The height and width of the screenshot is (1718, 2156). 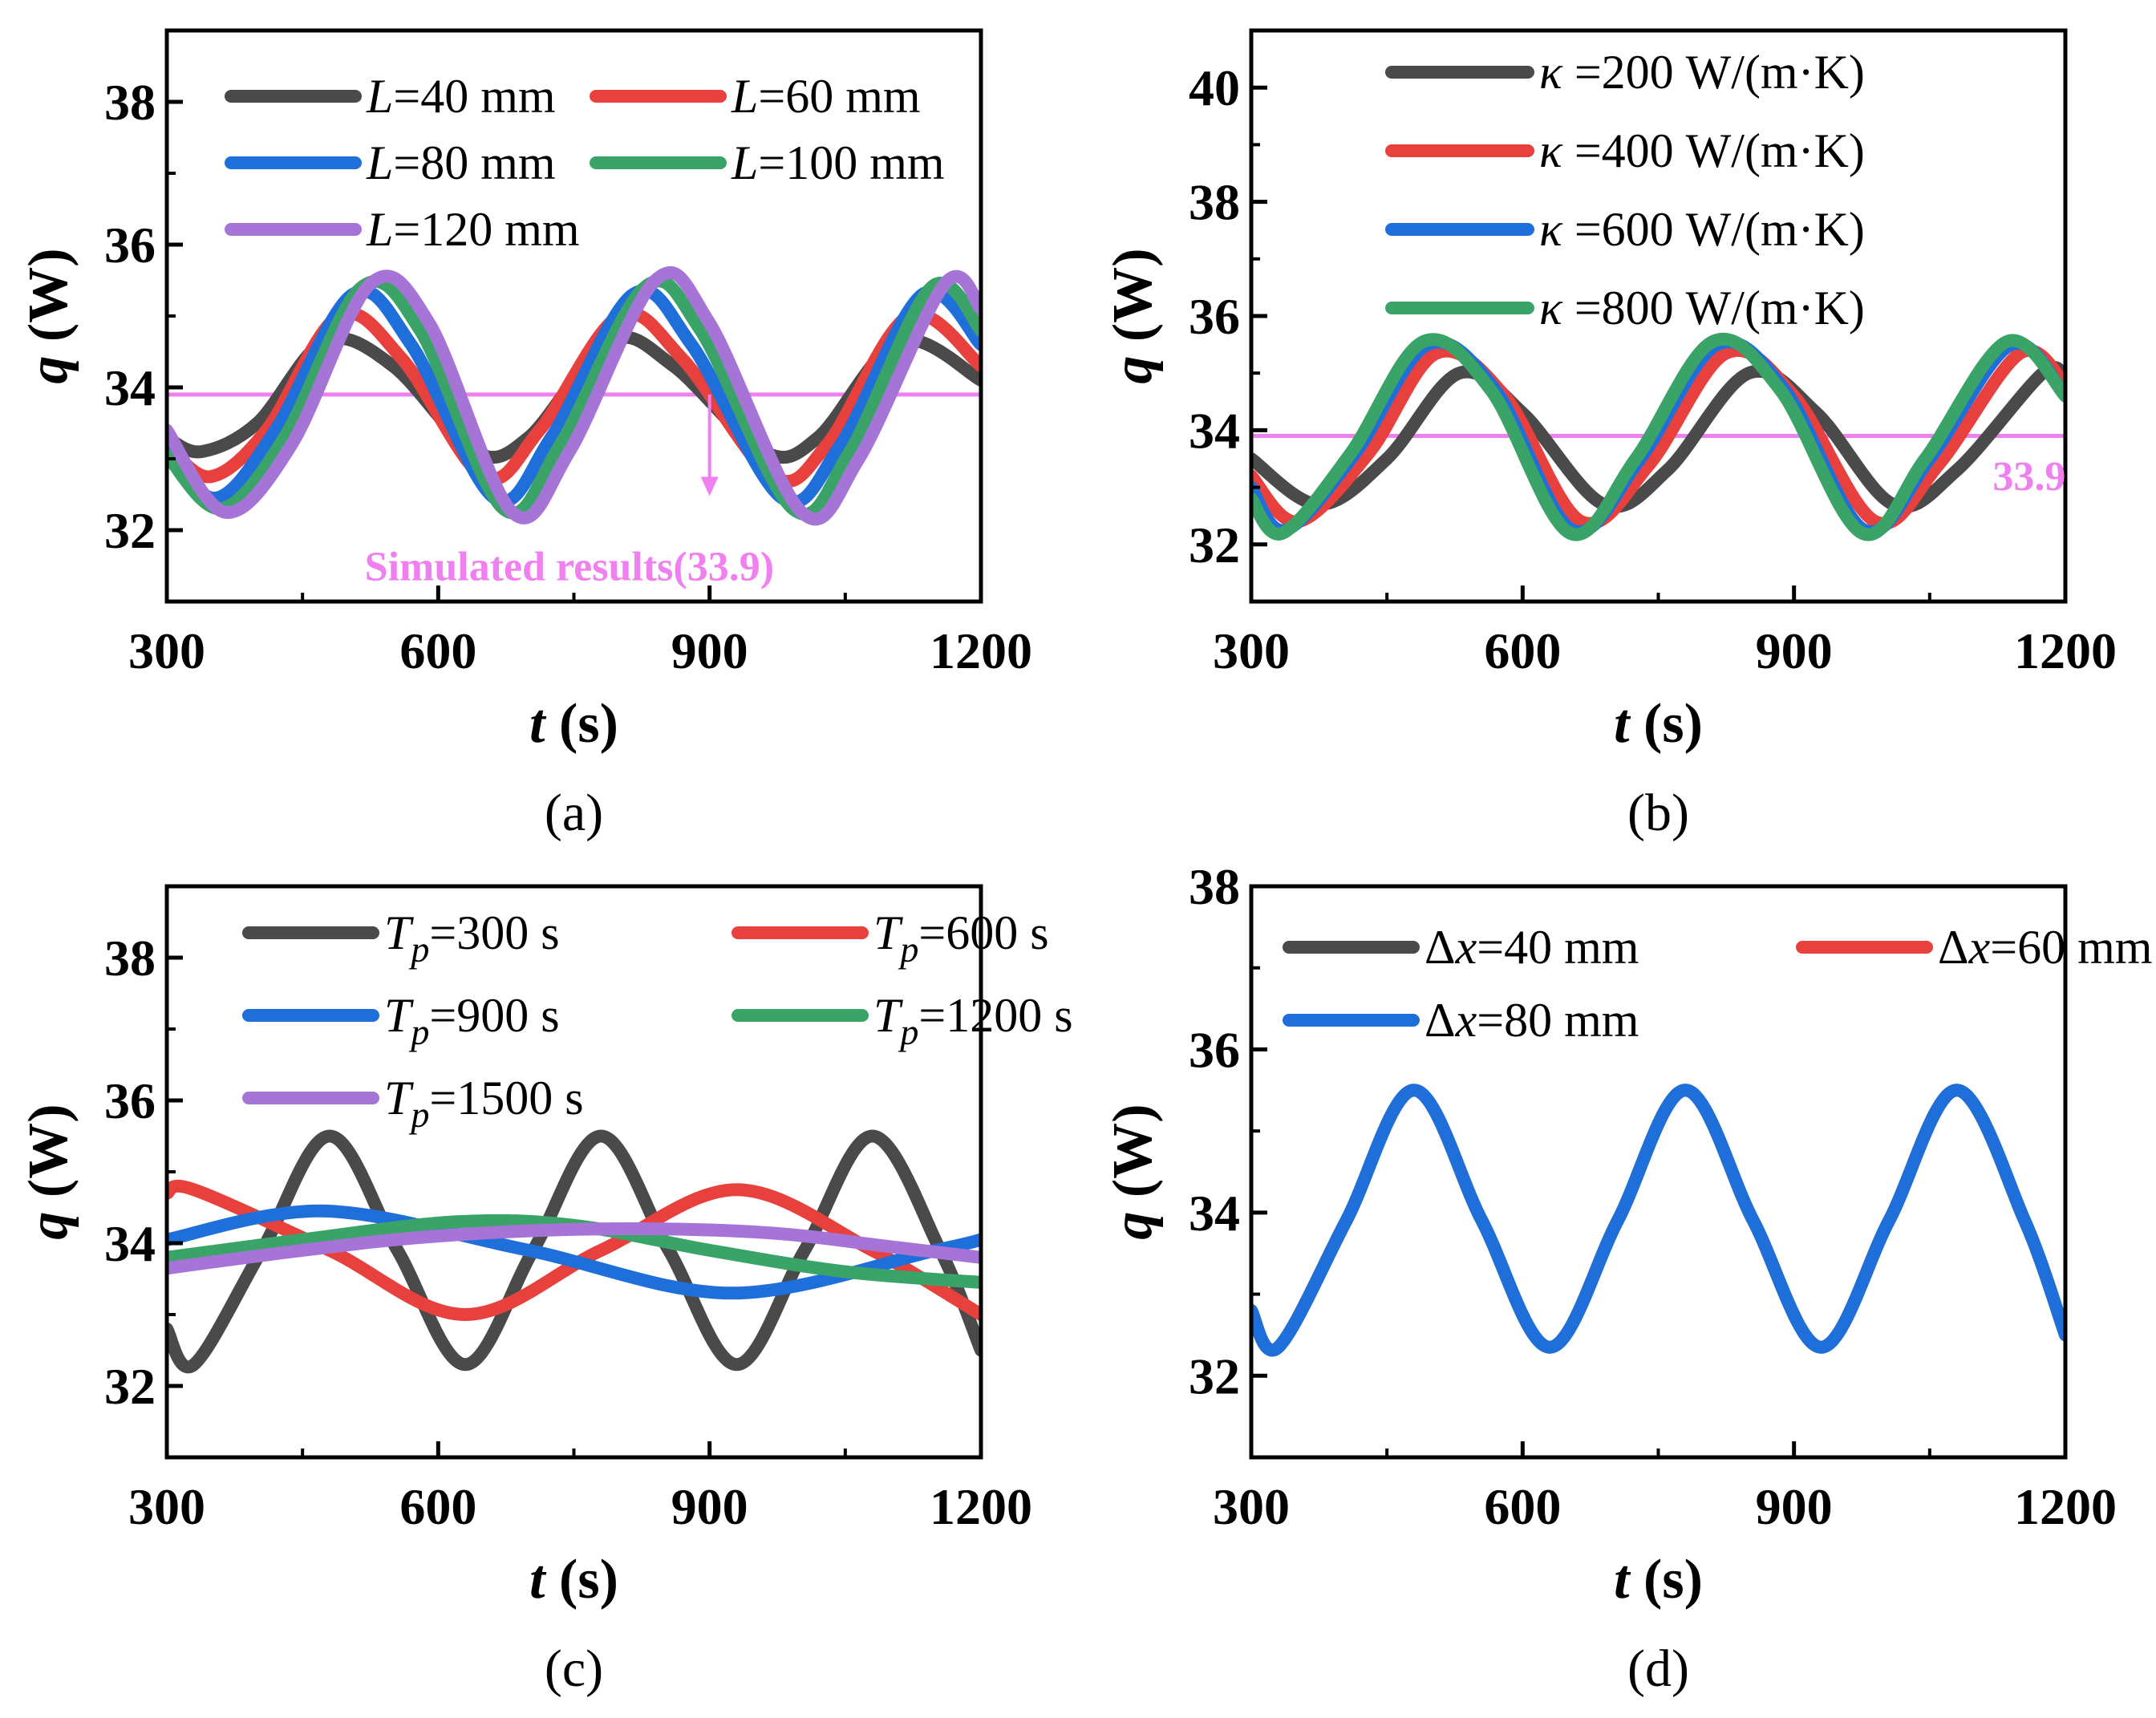 What do you see at coordinates (506, 1098) in the screenshot?
I see `legend-text: =1500 s` at bounding box center [506, 1098].